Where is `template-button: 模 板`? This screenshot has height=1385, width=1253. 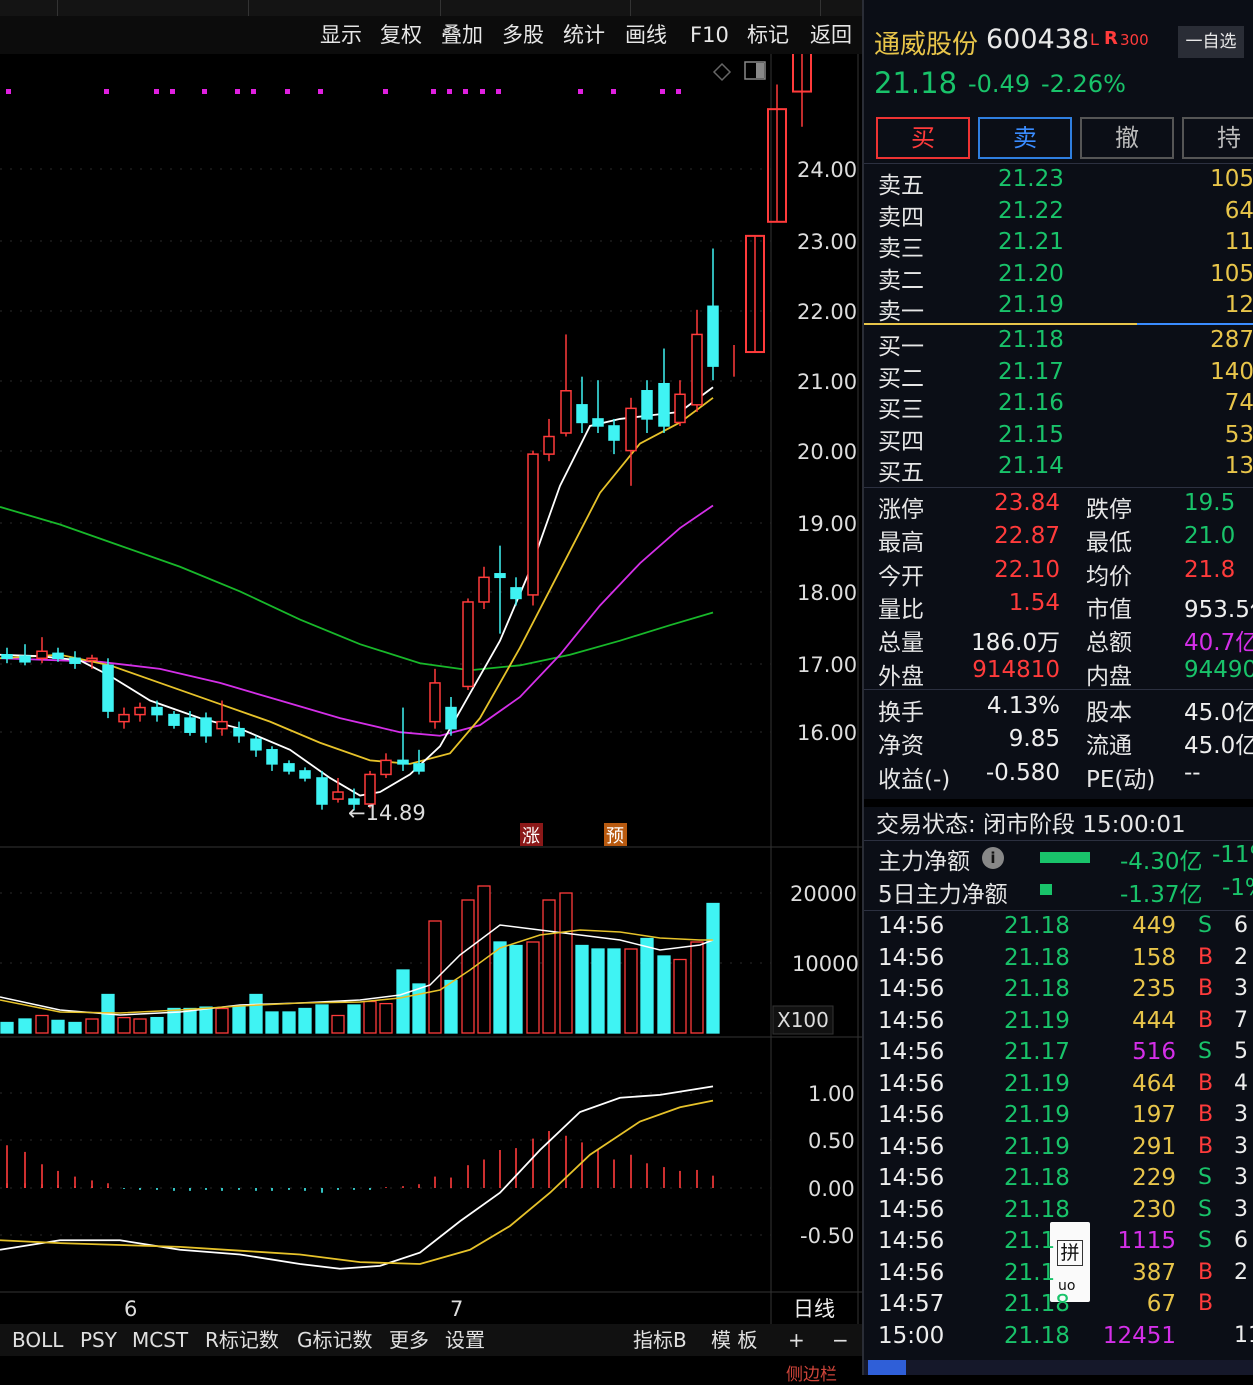 template-button: 模 板 is located at coordinates (734, 1340).